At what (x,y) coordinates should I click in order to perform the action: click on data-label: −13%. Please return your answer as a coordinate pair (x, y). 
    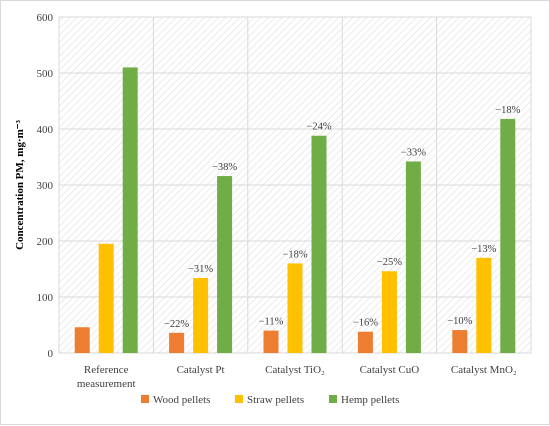
    Looking at the image, I should click on (483, 249).